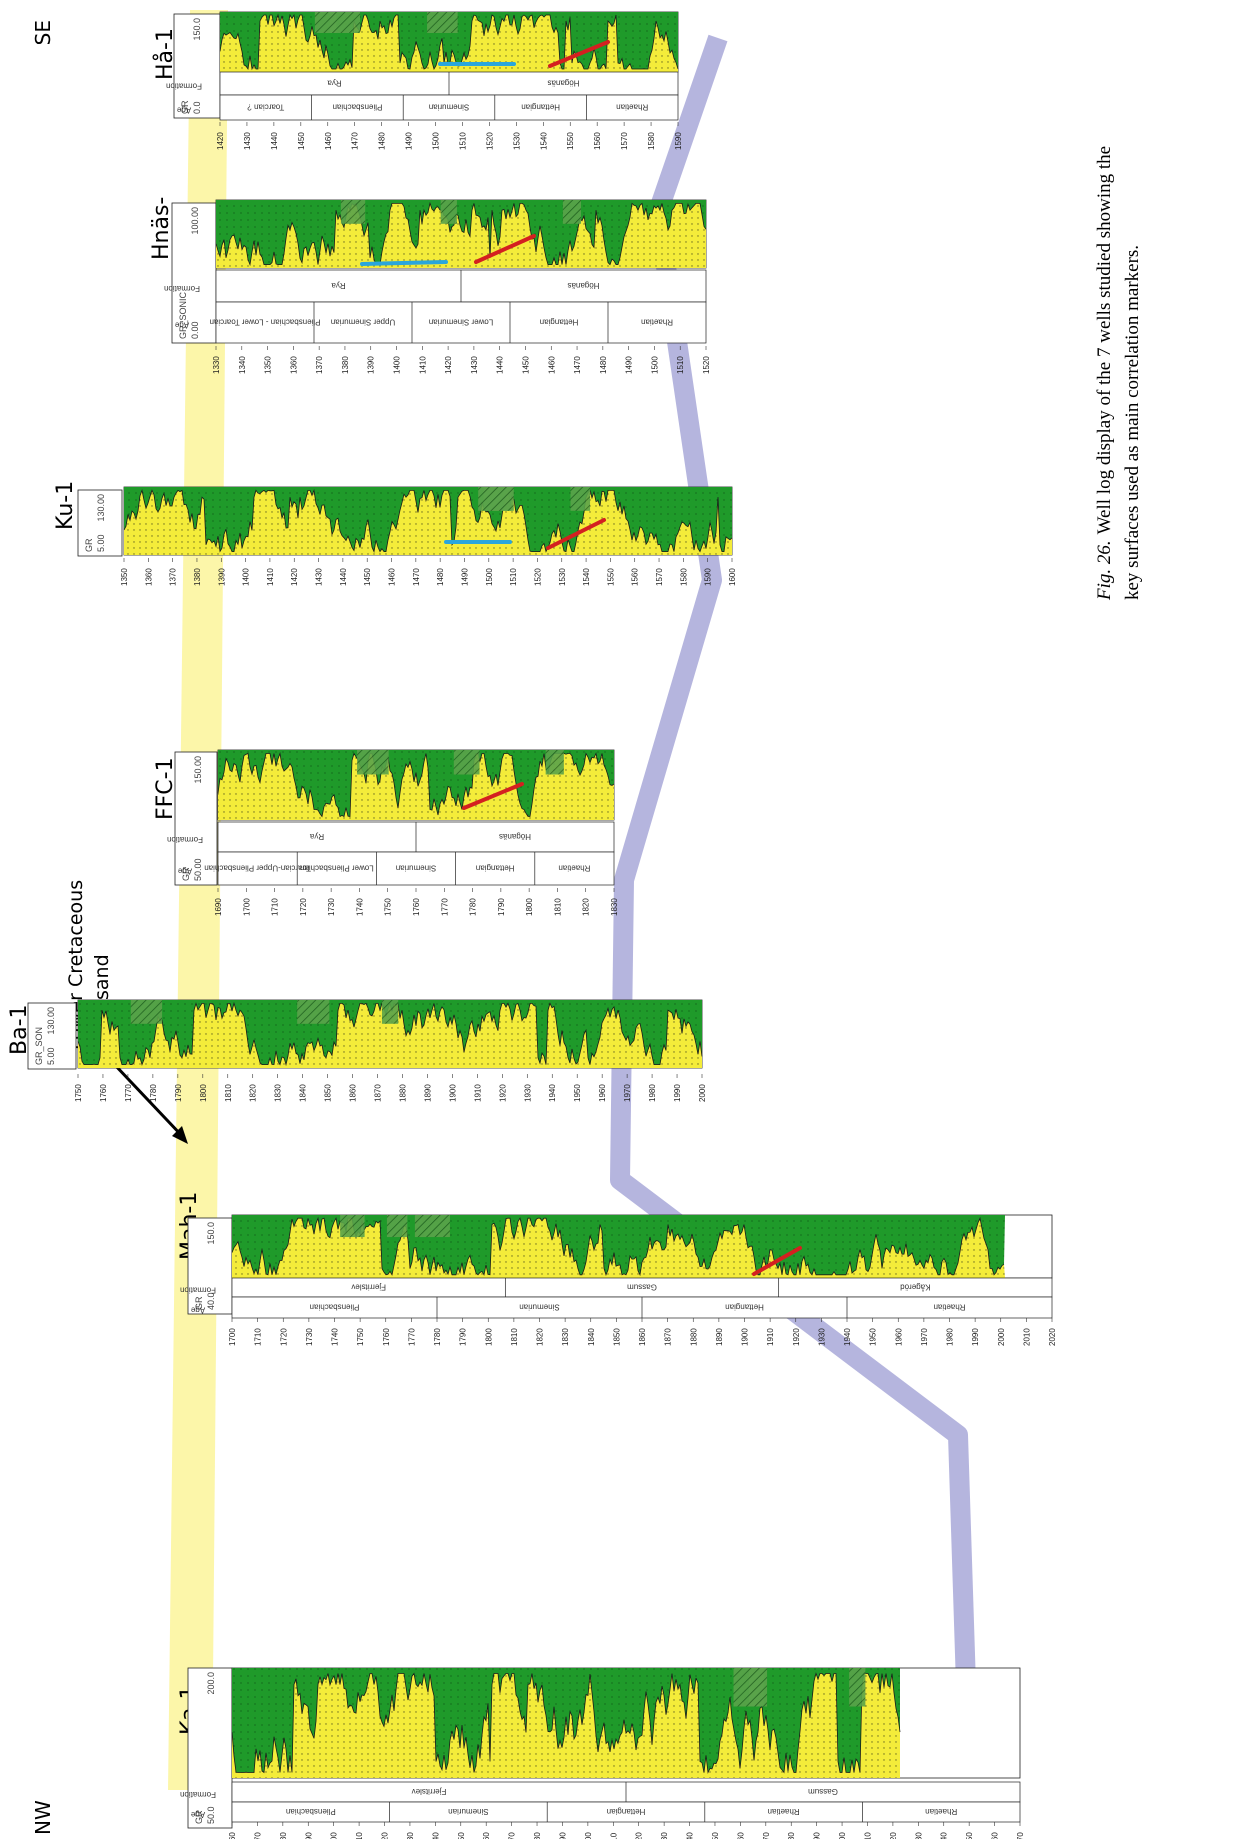 This screenshot has width=1241, height=1839. Describe the element at coordinates (474, 365) in the screenshot. I see `depth-tick-label: 1430` at that location.